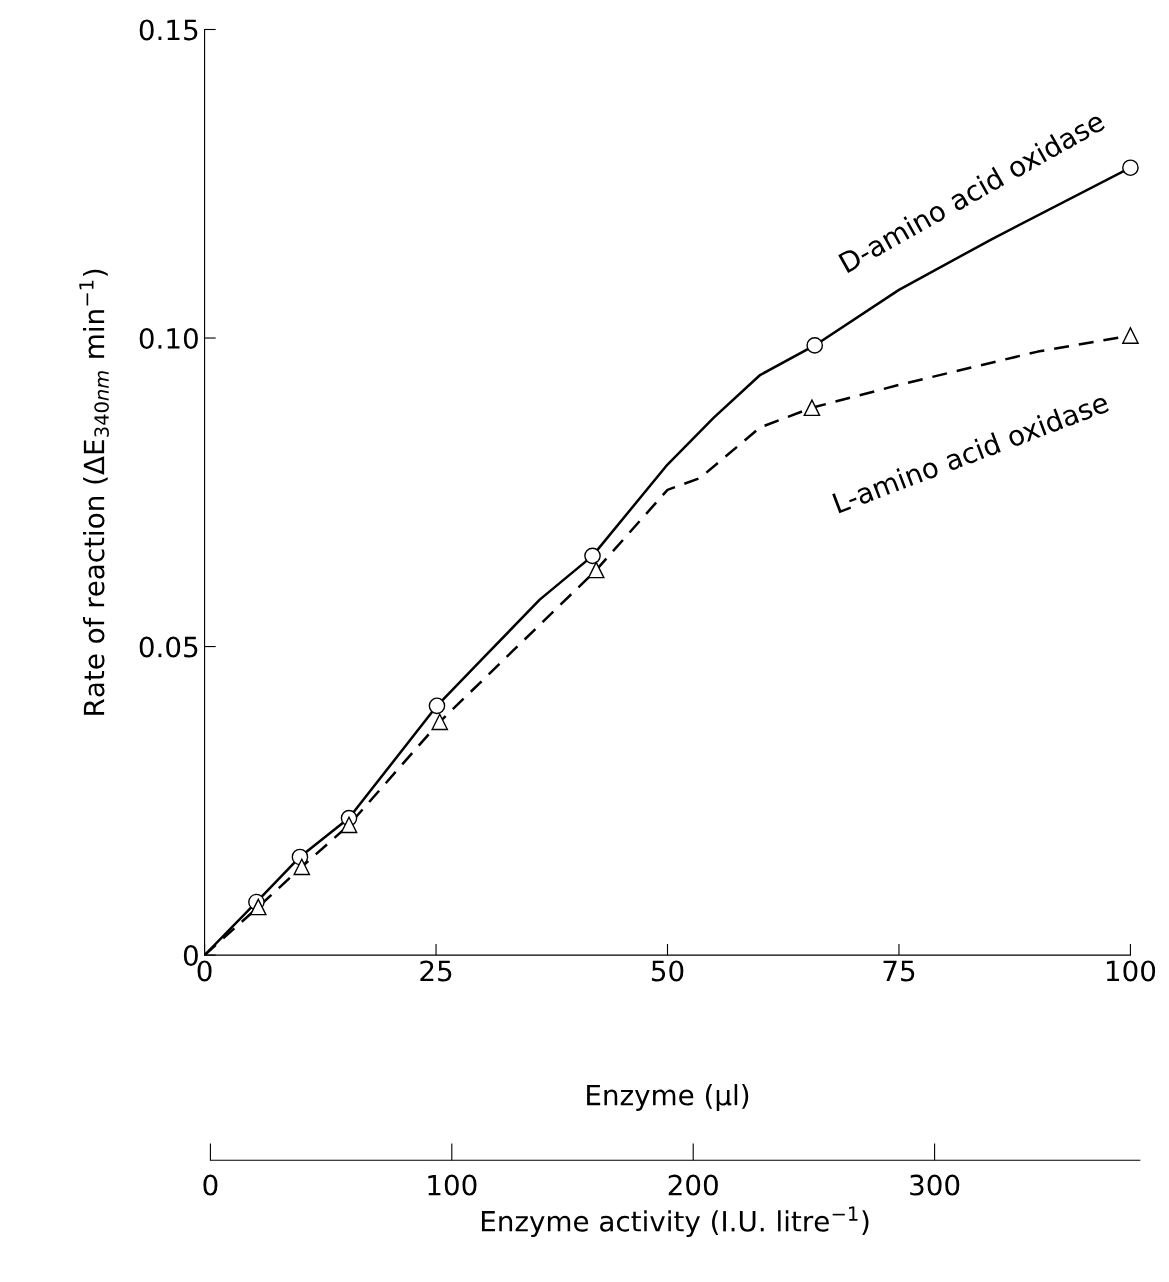 The width and height of the screenshot is (1169, 1282). Describe the element at coordinates (668, 1097) in the screenshot. I see `x-axis-title: Enzyme (µl)` at that location.